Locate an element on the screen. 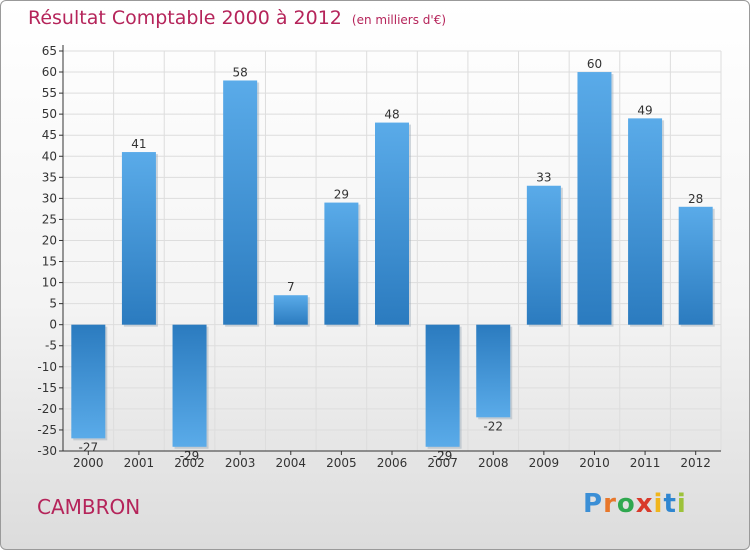 Image resolution: width=750 pixels, height=550 pixels. x-tick-label: 2009 is located at coordinates (544, 463).